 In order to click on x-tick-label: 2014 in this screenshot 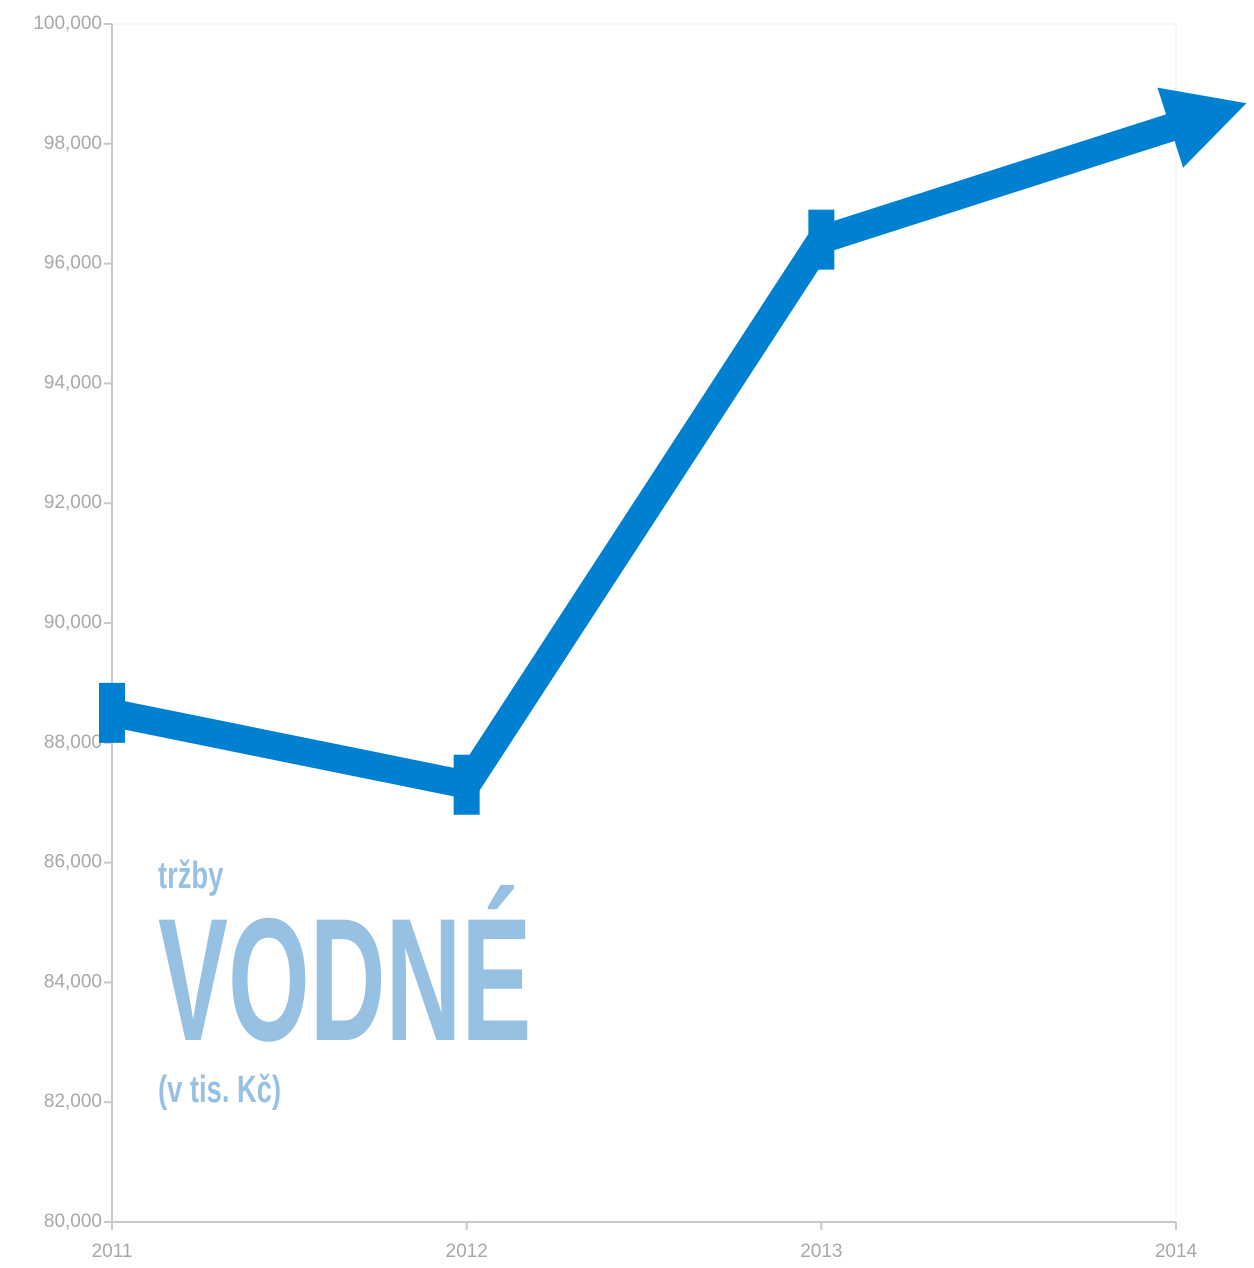, I will do `click(1176, 1251)`.